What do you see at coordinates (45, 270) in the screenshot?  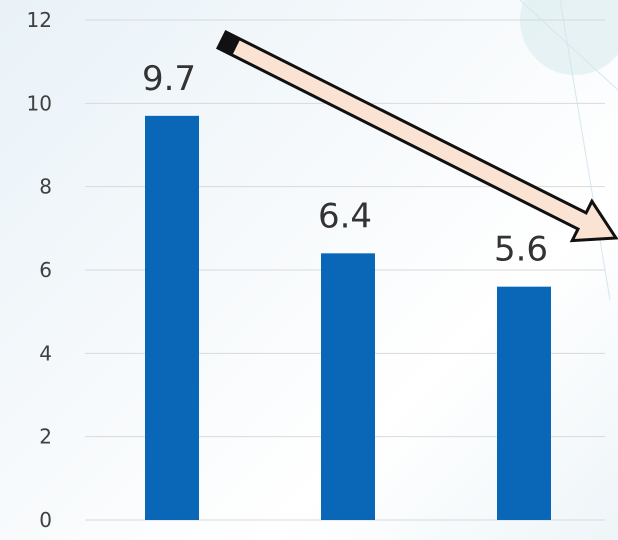 I see `y-tick-label: 6` at bounding box center [45, 270].